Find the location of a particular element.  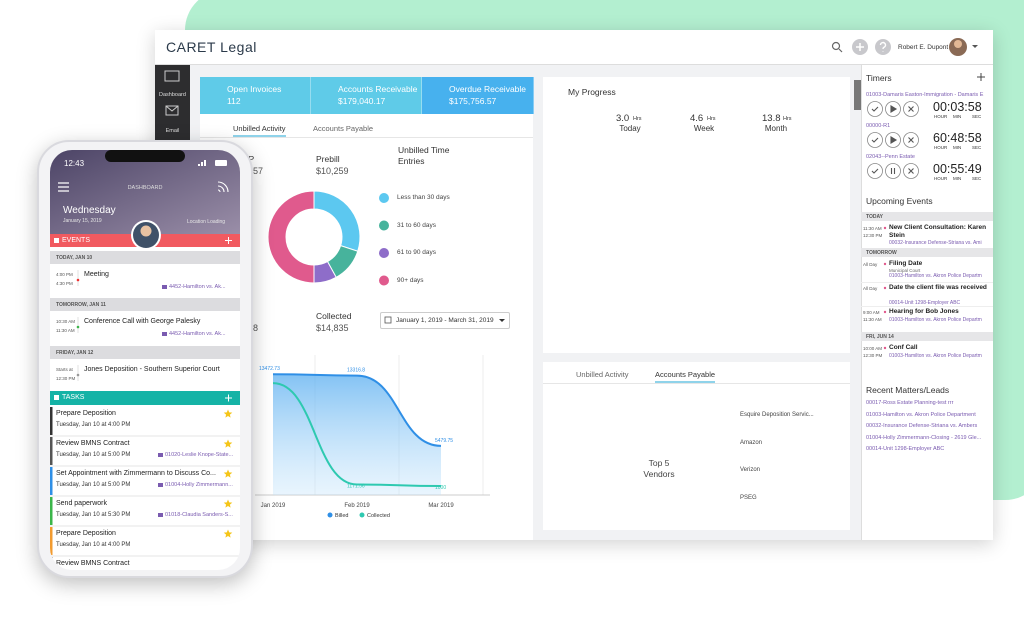

x-tick-label: Jan 2019 is located at coordinates (273, 506).